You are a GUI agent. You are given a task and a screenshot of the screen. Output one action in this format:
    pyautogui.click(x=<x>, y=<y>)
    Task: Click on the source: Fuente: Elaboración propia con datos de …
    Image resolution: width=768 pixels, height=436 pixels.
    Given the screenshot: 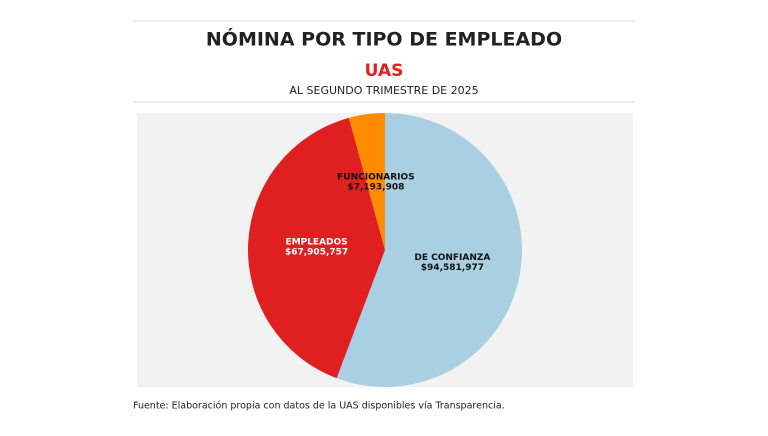 What is the action you would take?
    pyautogui.click(x=319, y=406)
    